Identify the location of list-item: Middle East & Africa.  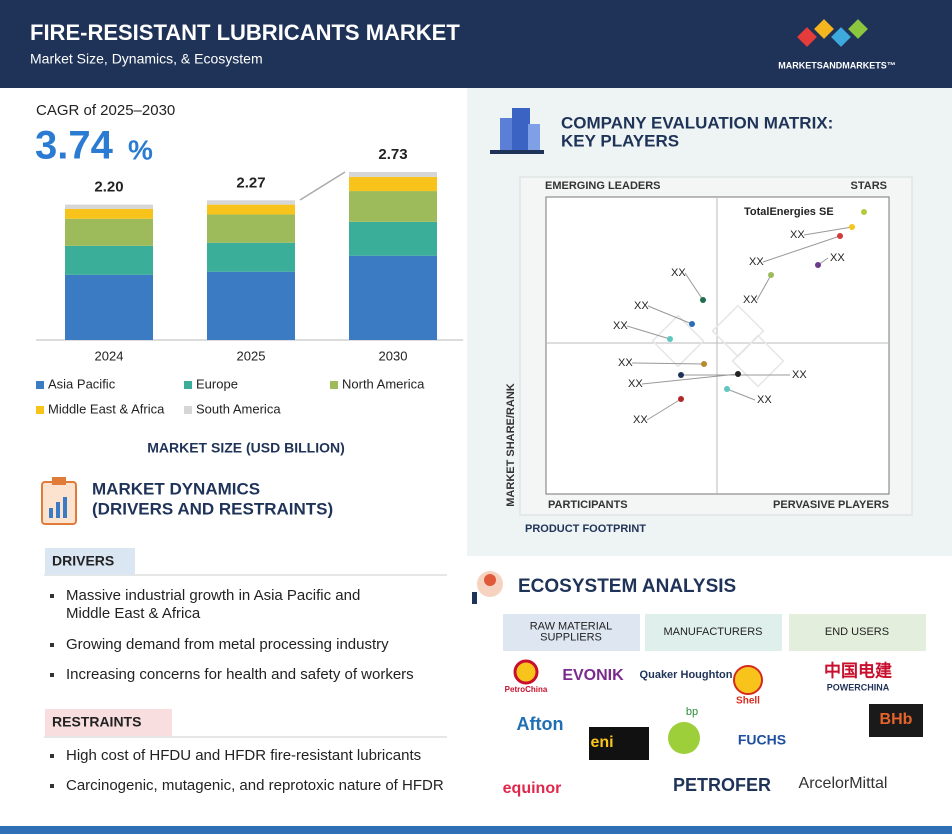
(133, 613).